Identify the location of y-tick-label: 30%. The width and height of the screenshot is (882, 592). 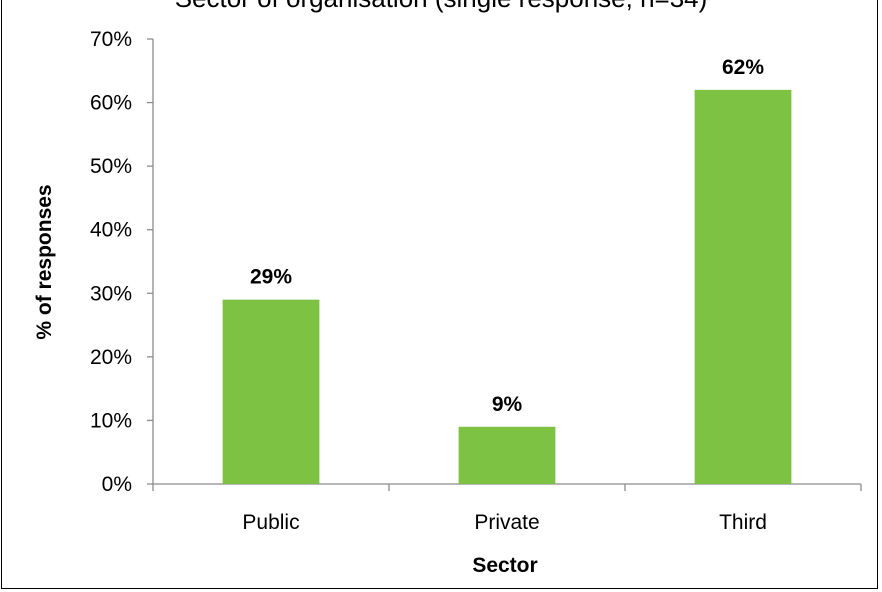
(111, 293).